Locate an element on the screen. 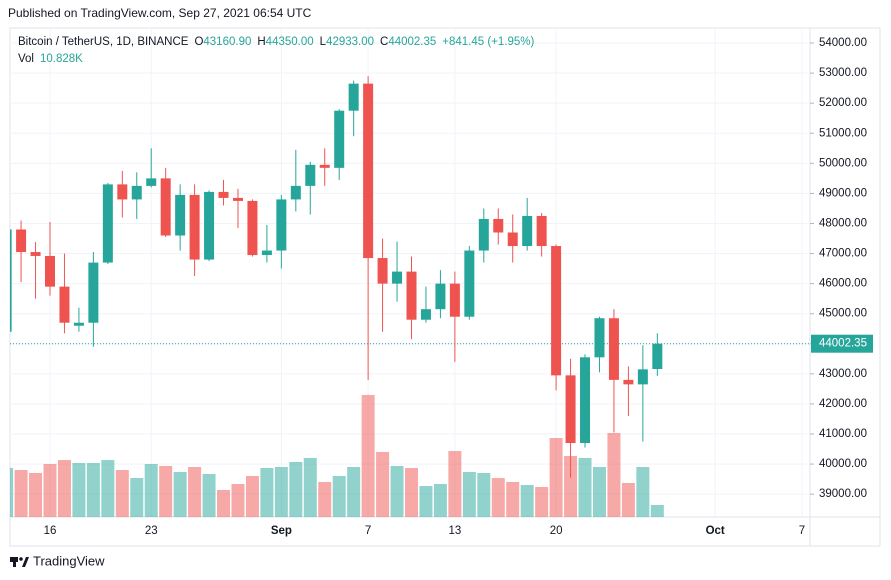 The image size is (891, 580). x-tick-label: 16 is located at coordinates (50, 531).